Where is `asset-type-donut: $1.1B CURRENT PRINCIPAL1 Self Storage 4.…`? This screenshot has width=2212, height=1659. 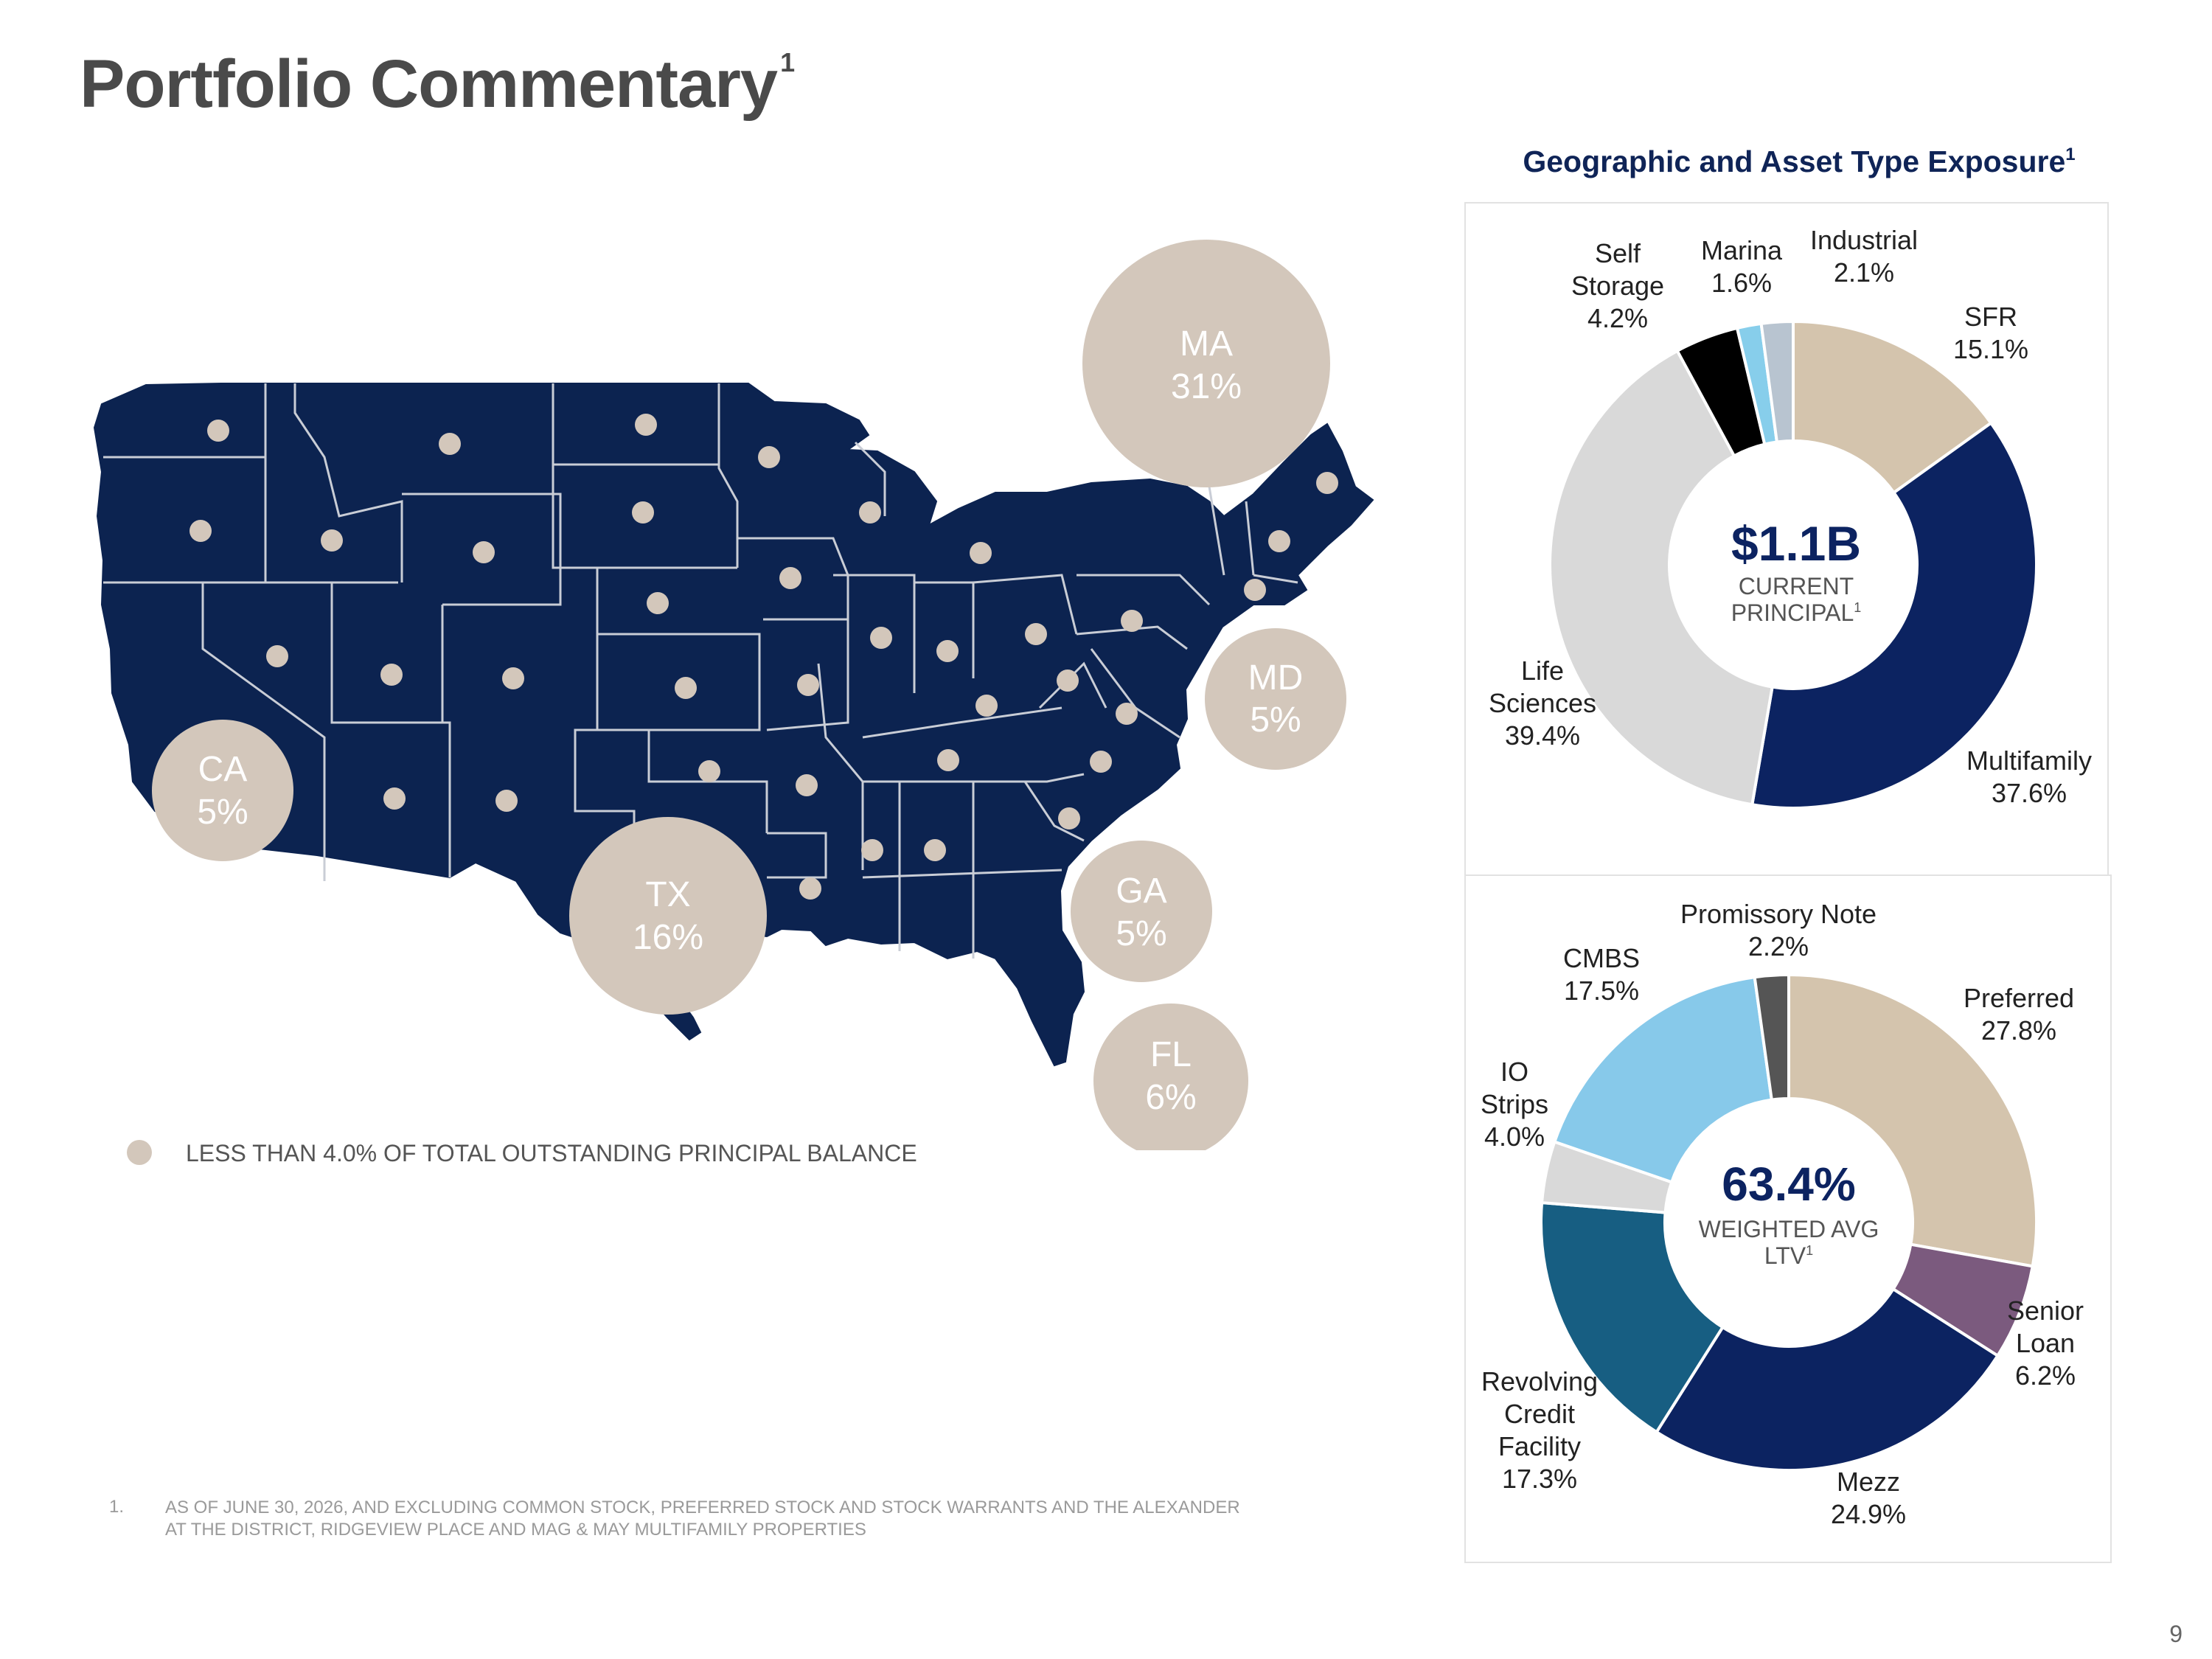 asset-type-donut: $1.1B CURRENT PRINCIPAL1 Self Storage 4.… is located at coordinates (1790, 517).